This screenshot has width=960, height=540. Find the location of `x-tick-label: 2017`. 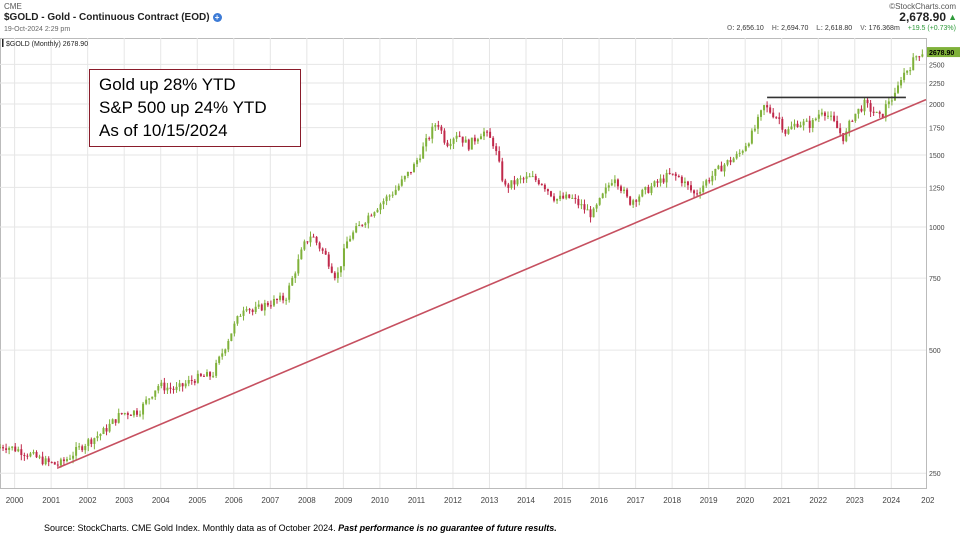

x-tick-label: 2017 is located at coordinates (636, 500).